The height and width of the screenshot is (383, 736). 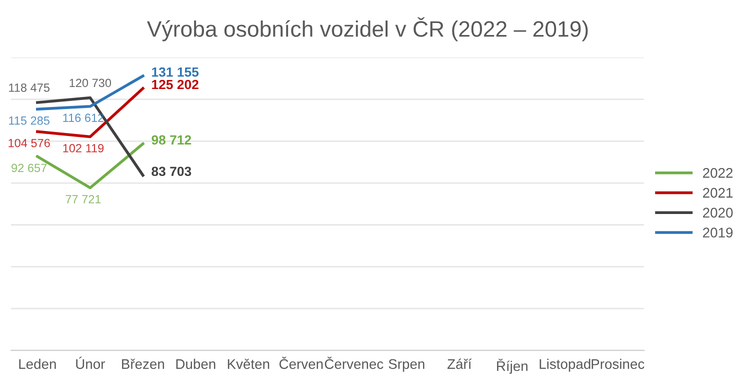 What do you see at coordinates (718, 233) in the screenshot?
I see `legend-label: 2019` at bounding box center [718, 233].